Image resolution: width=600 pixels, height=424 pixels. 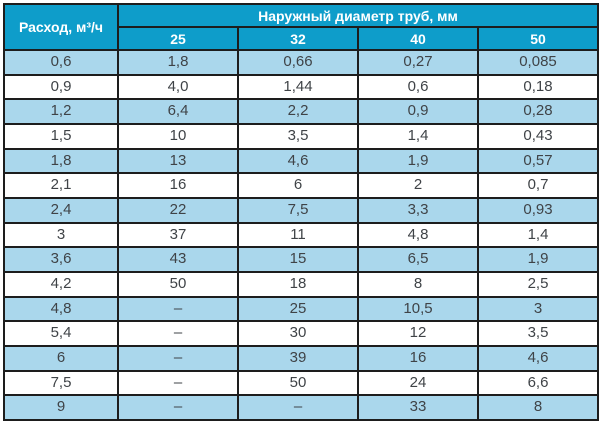 What do you see at coordinates (298, 309) in the screenshot?
I see `pressure-loss-cell: 25` at bounding box center [298, 309].